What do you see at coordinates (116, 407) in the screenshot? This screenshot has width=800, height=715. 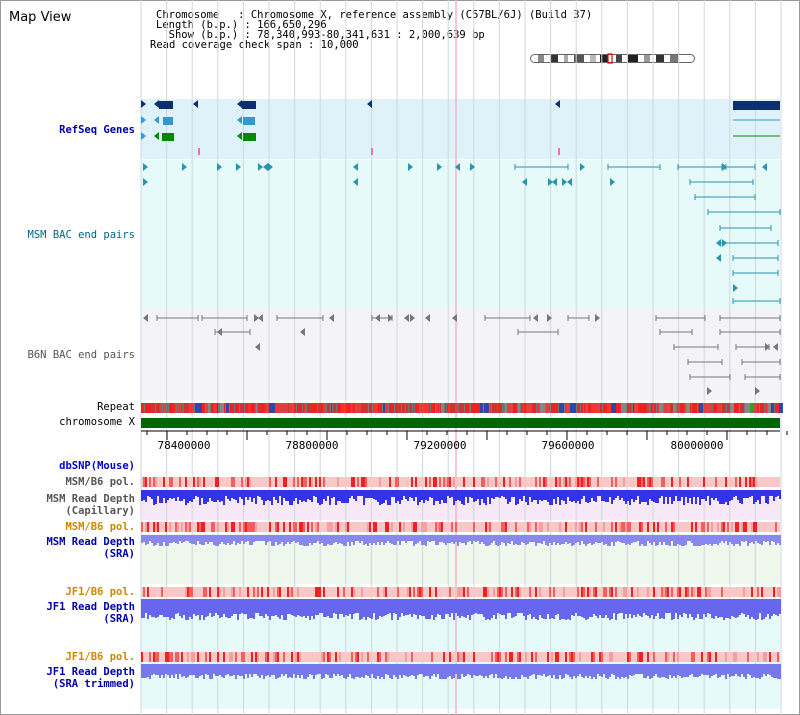 I see `repeat-label: Repeat` at bounding box center [116, 407].